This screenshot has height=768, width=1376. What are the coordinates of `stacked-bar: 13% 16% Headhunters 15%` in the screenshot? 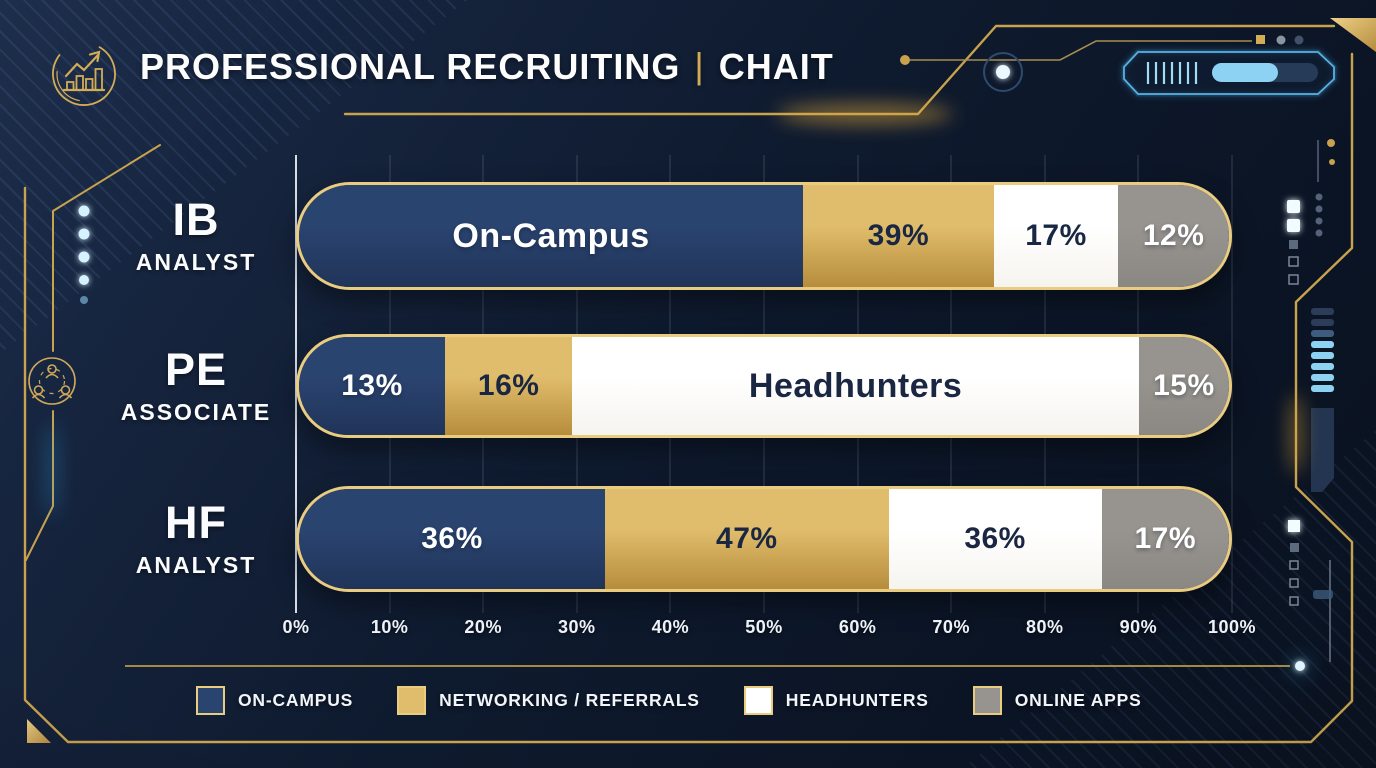 It's located at (764, 386).